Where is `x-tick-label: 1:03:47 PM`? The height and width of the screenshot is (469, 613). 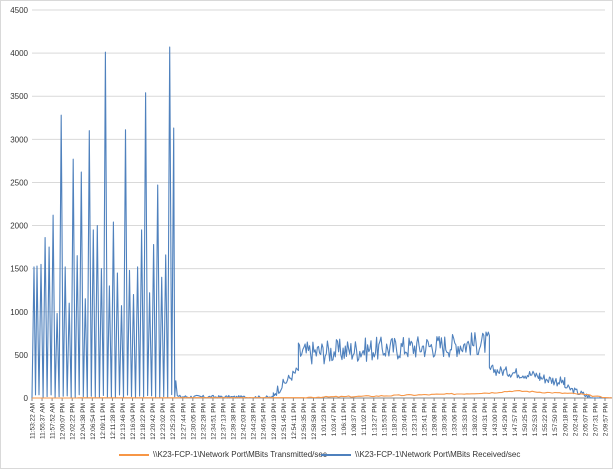
x-tick-label: 1:03:47 PM is located at coordinates (334, 419).